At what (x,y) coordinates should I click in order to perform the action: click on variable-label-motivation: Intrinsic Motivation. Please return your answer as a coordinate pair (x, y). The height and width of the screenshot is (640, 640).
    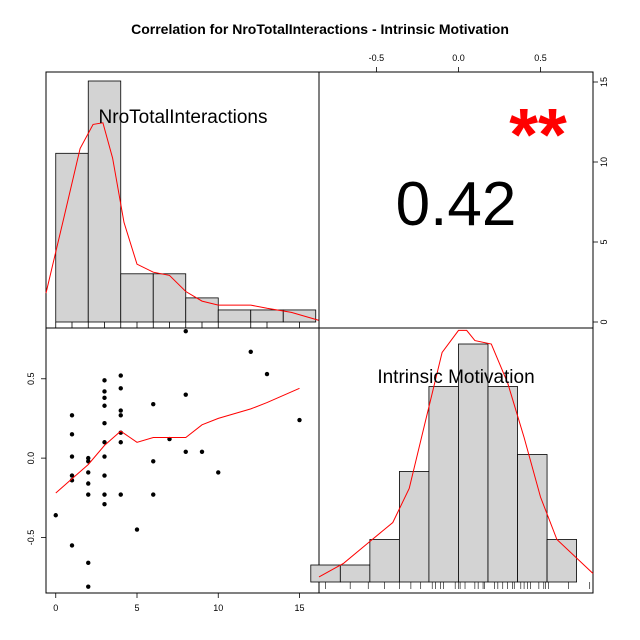
    Looking at the image, I should click on (455, 377).